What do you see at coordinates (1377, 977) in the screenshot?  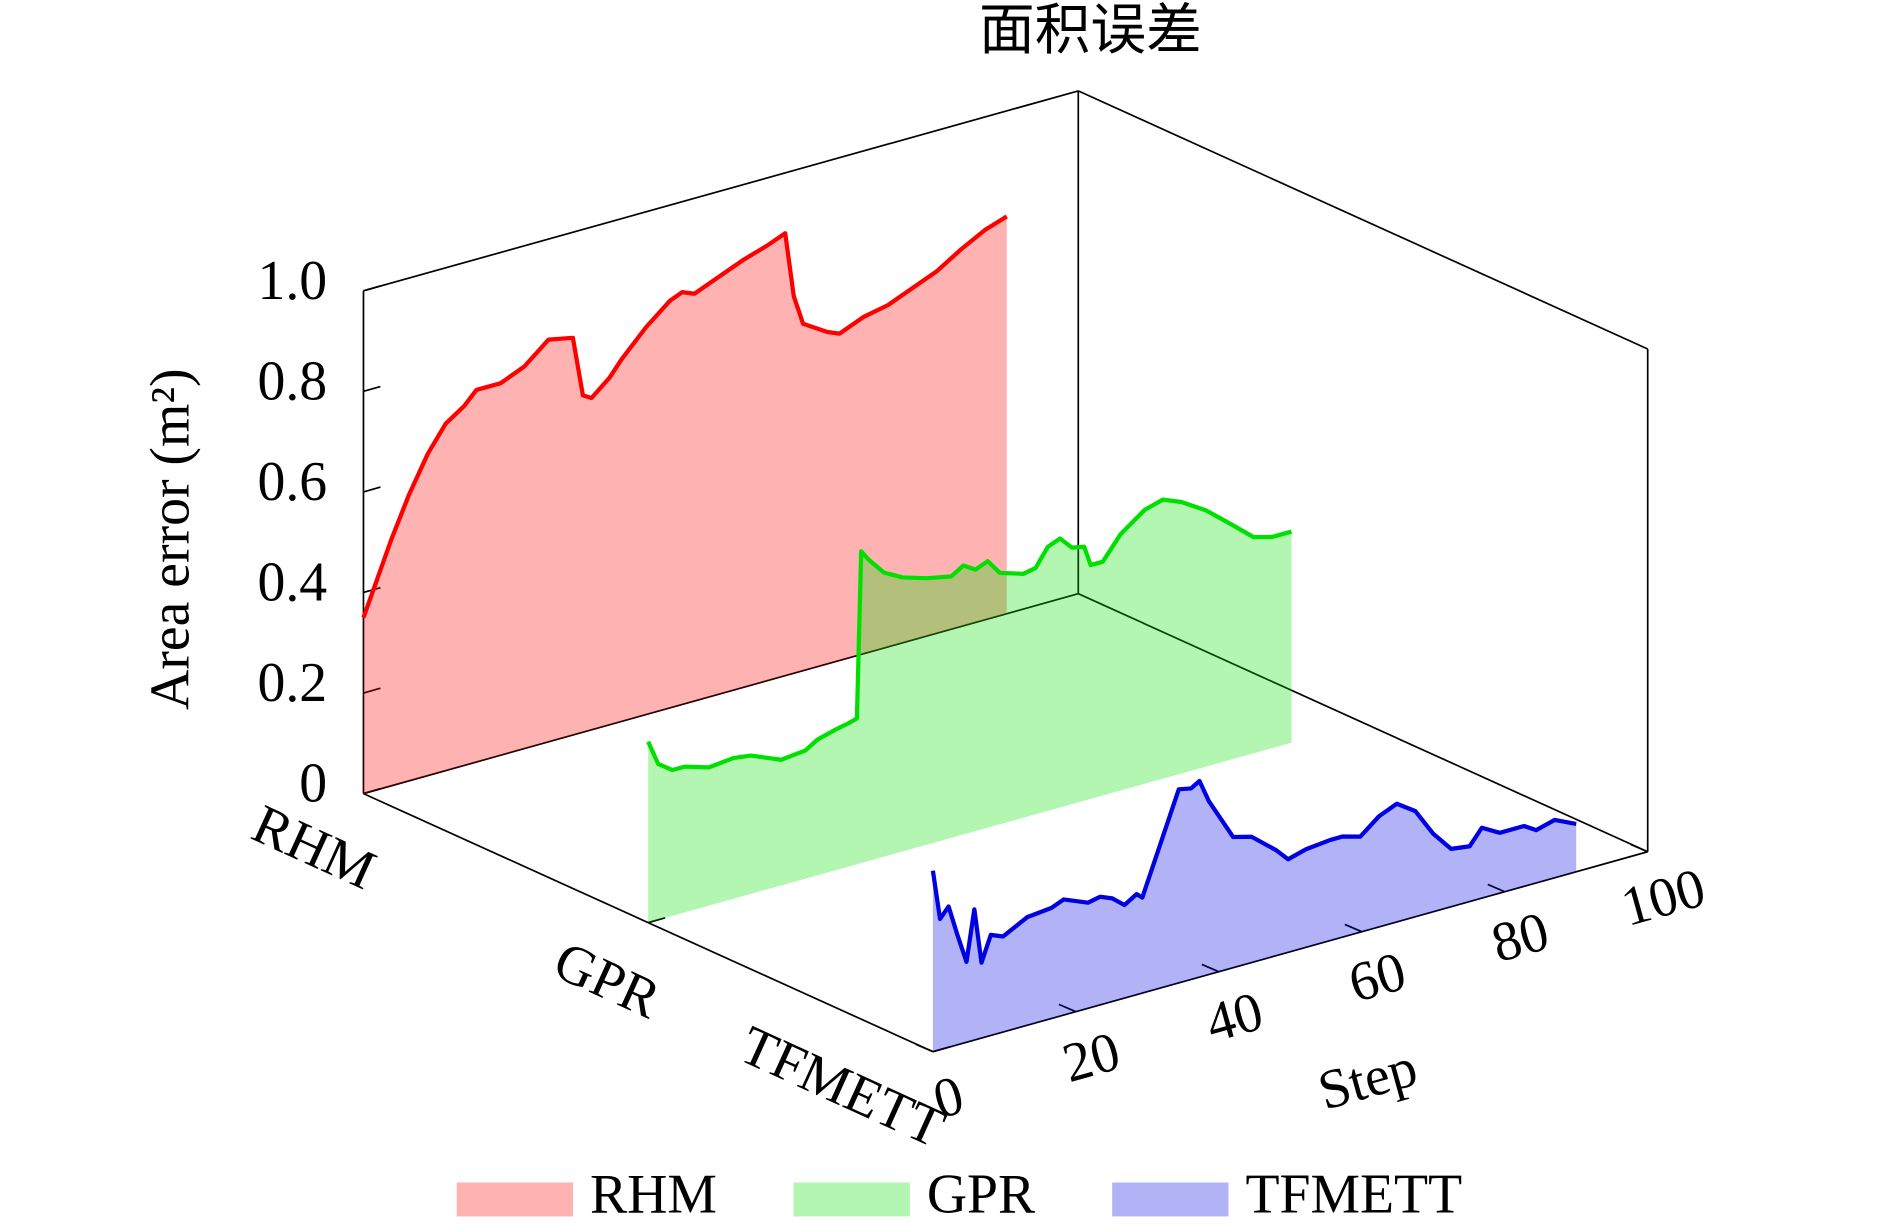 I see `x-tick-label: 60` at bounding box center [1377, 977].